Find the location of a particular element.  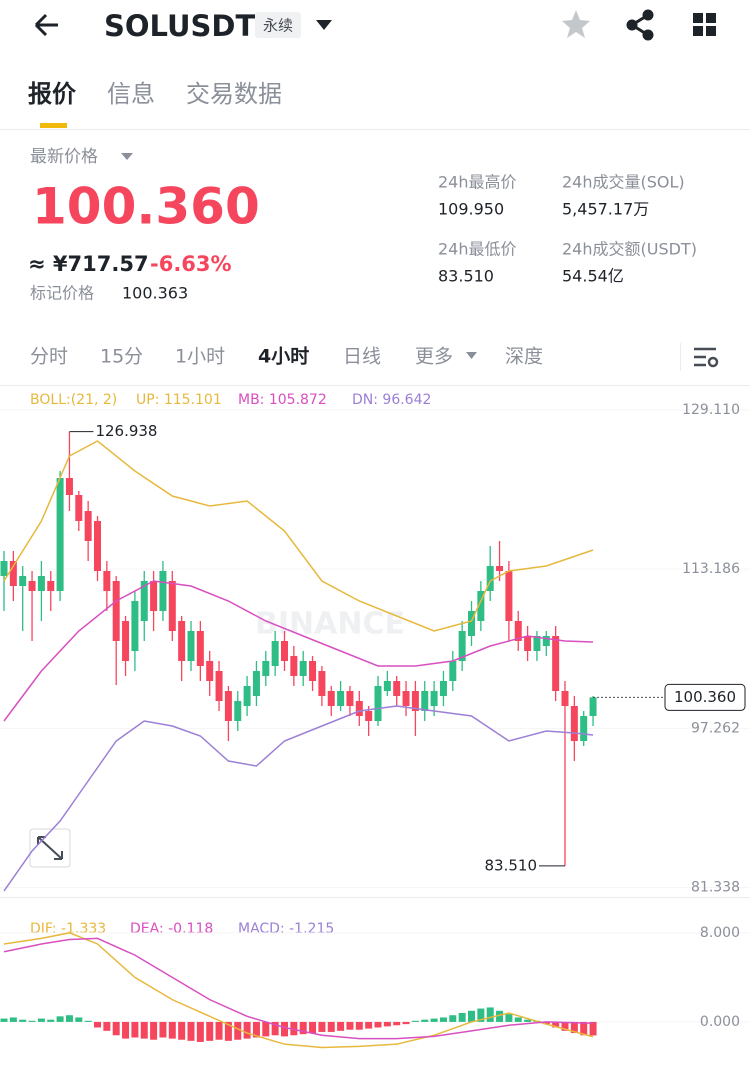

y-tick-label: 113.186 is located at coordinates (711, 569).